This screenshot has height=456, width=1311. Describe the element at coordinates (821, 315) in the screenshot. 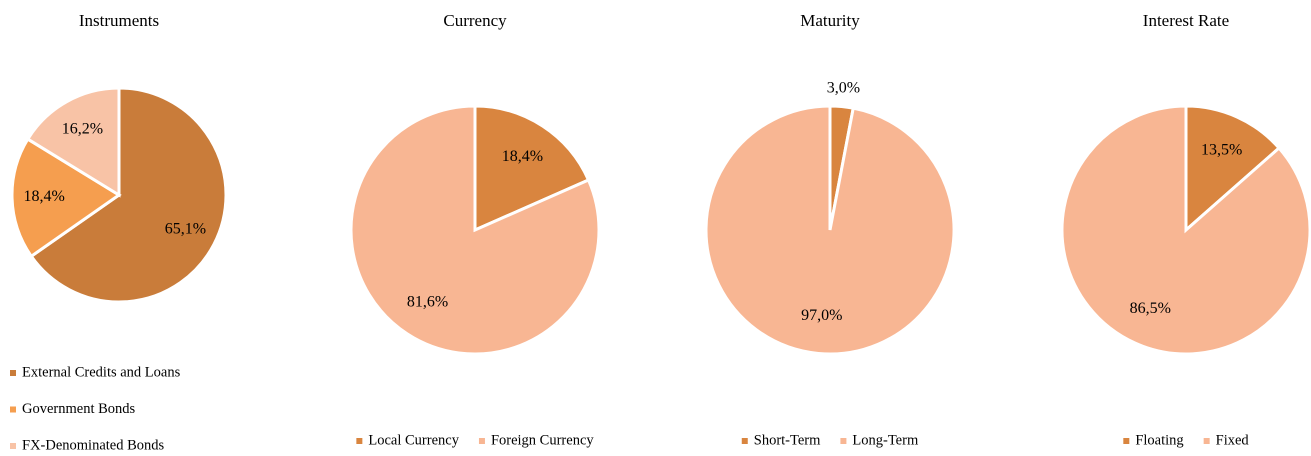

I see `data-label: 97,0%` at that location.